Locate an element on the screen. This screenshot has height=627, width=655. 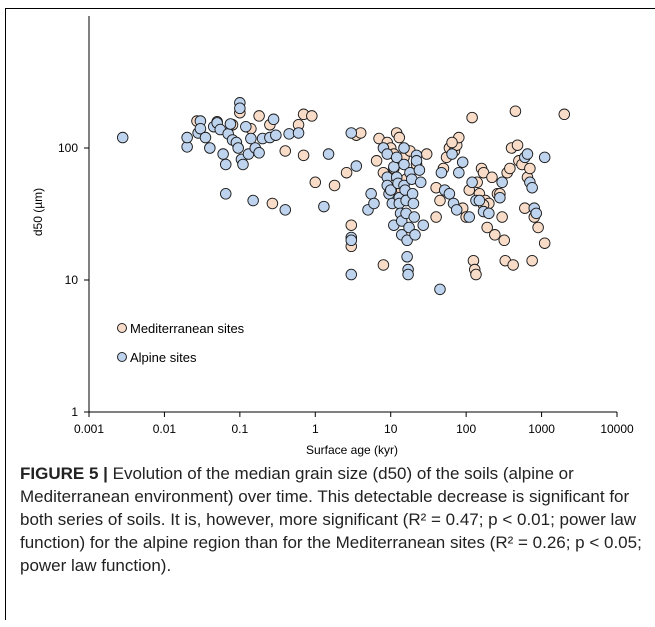
y-tick-label: 100 is located at coordinates (68, 148).